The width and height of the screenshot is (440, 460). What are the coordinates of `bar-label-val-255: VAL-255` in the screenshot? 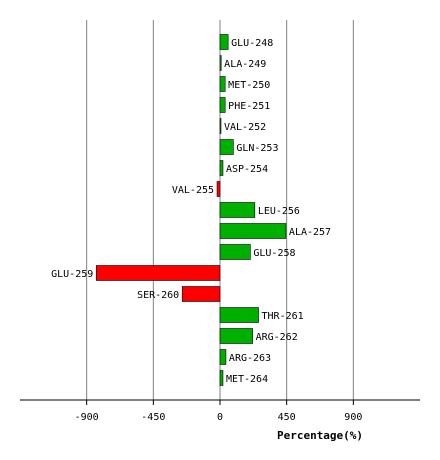 It's located at (193, 190).